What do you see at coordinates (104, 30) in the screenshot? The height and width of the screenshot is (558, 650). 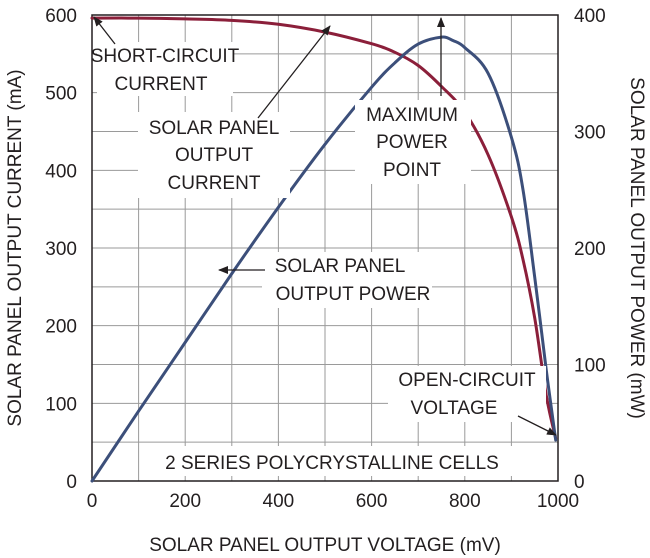 I see `short-circuit-arrow` at bounding box center [104, 30].